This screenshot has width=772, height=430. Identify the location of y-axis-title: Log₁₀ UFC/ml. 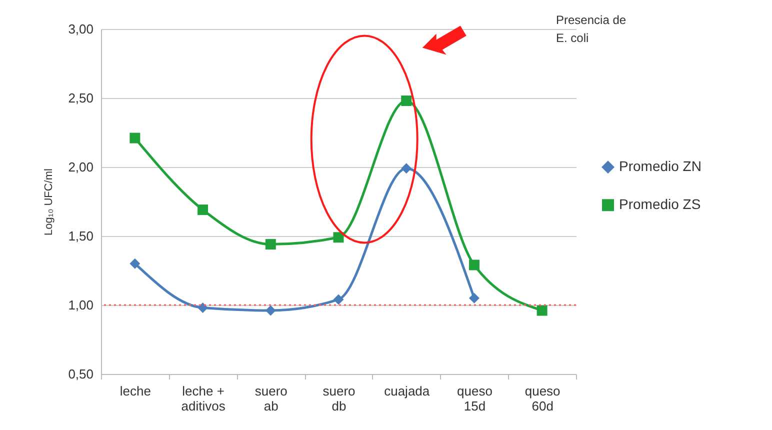
(49, 202).